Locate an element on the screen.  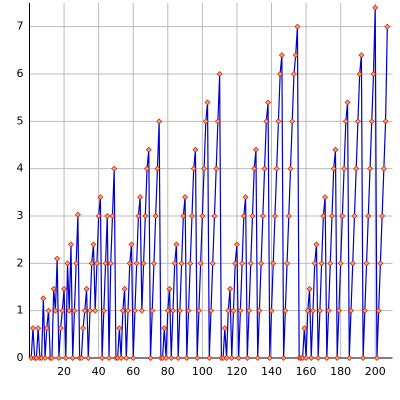
y-tick-label: 6 is located at coordinates (20, 73).